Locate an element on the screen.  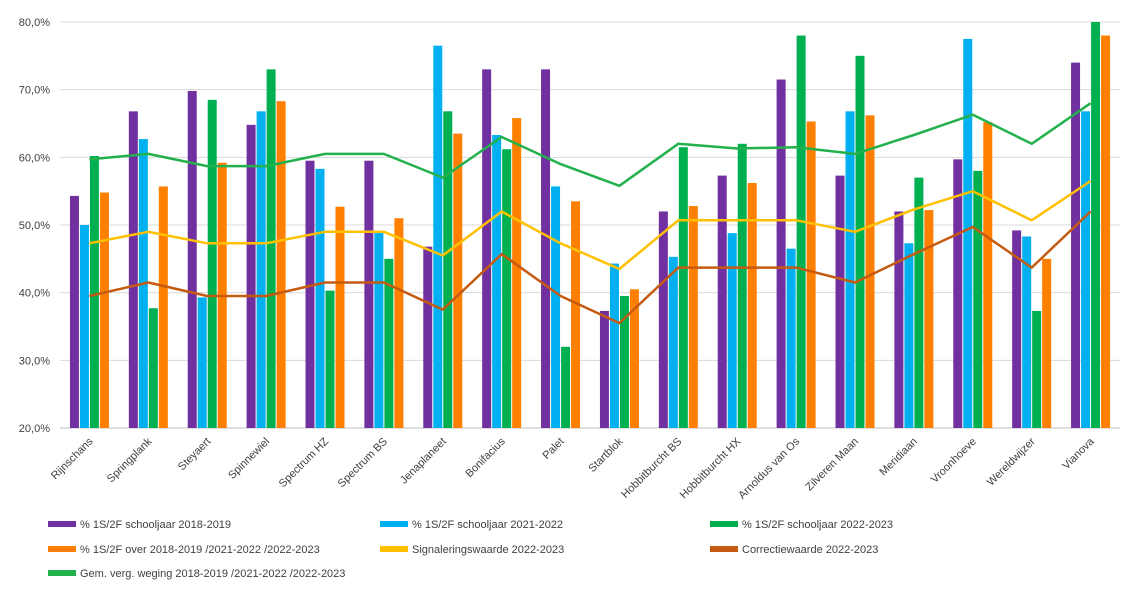
x-tick-label: Hobbitburcht BS is located at coordinates (651, 468).